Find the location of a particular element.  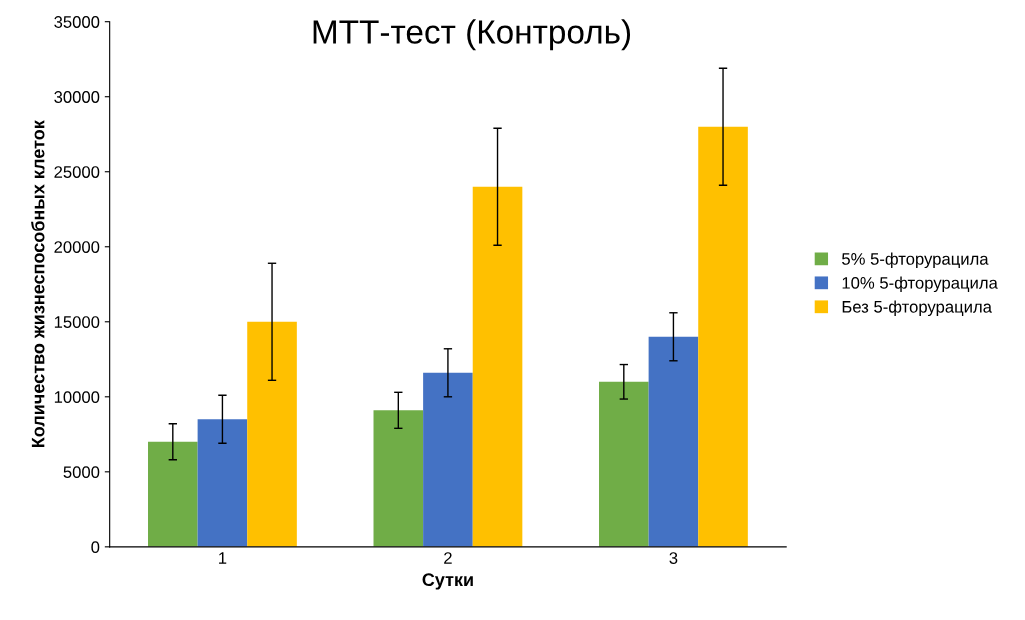

legend-label: 5% 5-фторурацила is located at coordinates (915, 260).